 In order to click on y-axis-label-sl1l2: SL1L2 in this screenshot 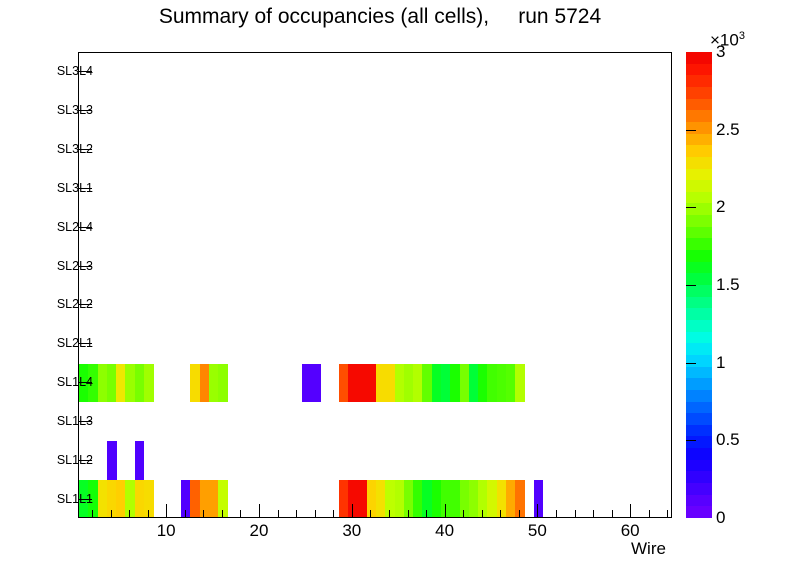, I will do `click(74, 459)`.